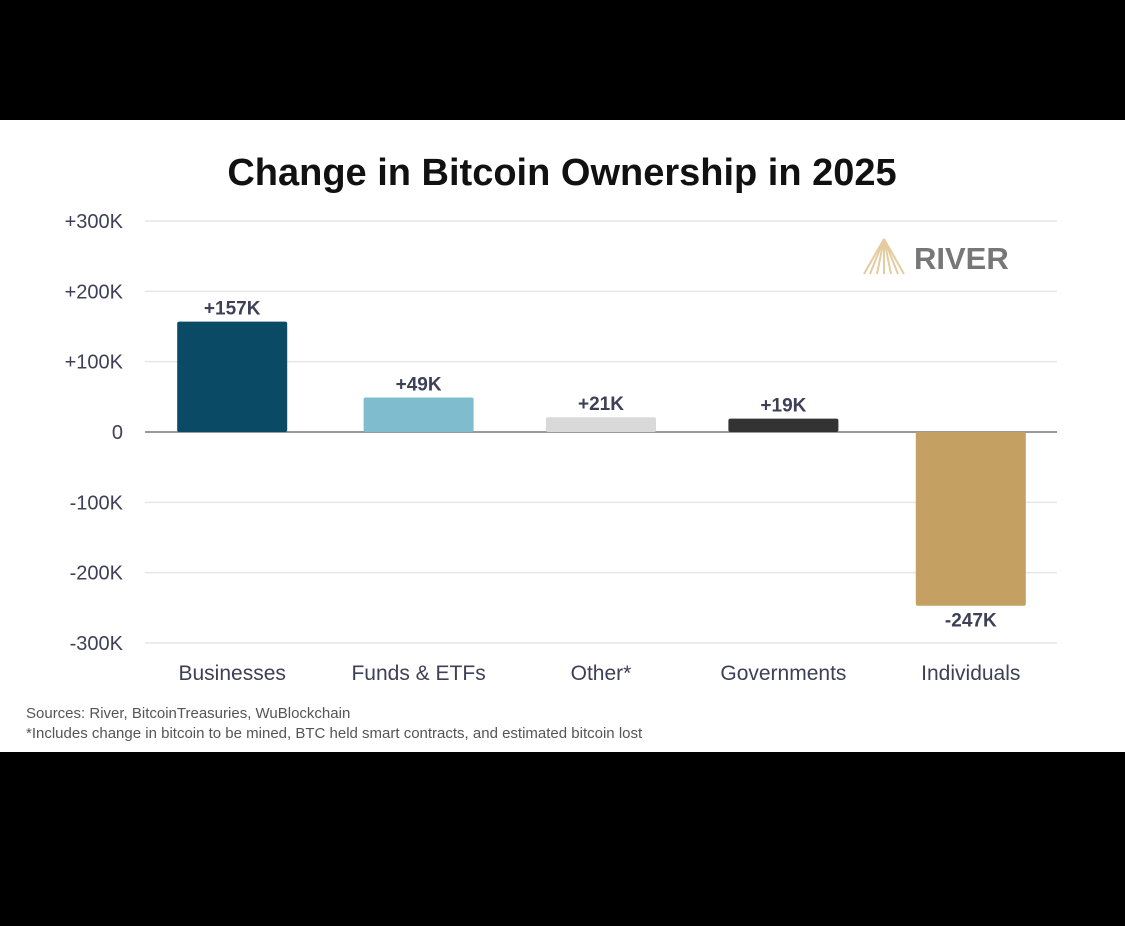 Image resolution: width=1125 pixels, height=926 pixels. I want to click on data-label: +21K, so click(601, 404).